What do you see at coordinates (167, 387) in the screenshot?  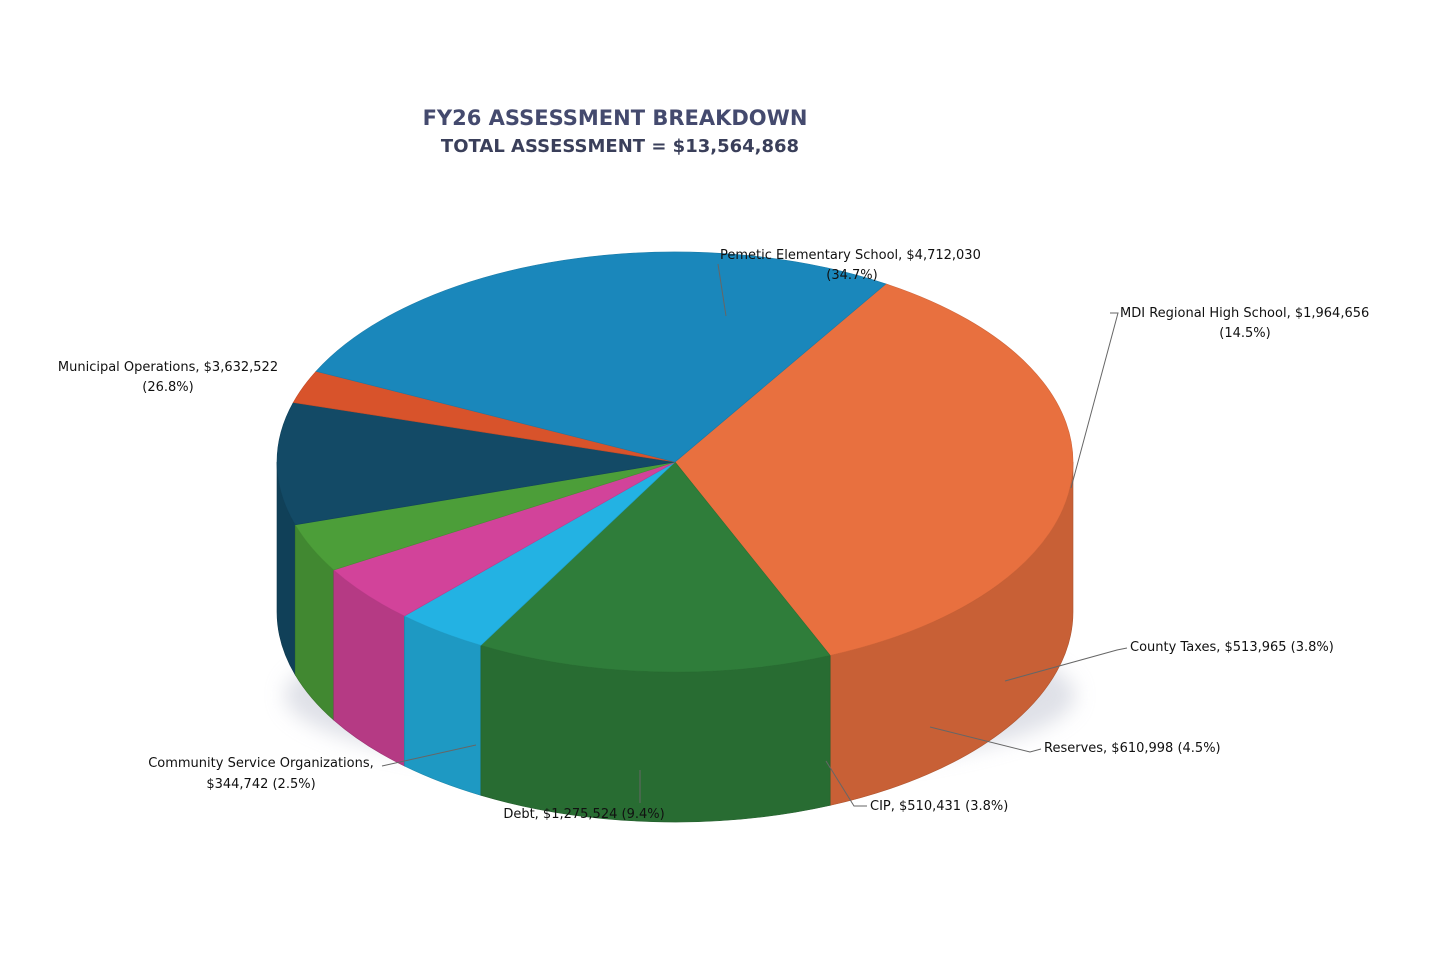 I see `slice-label-municipal-operations-line-2: (26.8%)` at bounding box center [167, 387].